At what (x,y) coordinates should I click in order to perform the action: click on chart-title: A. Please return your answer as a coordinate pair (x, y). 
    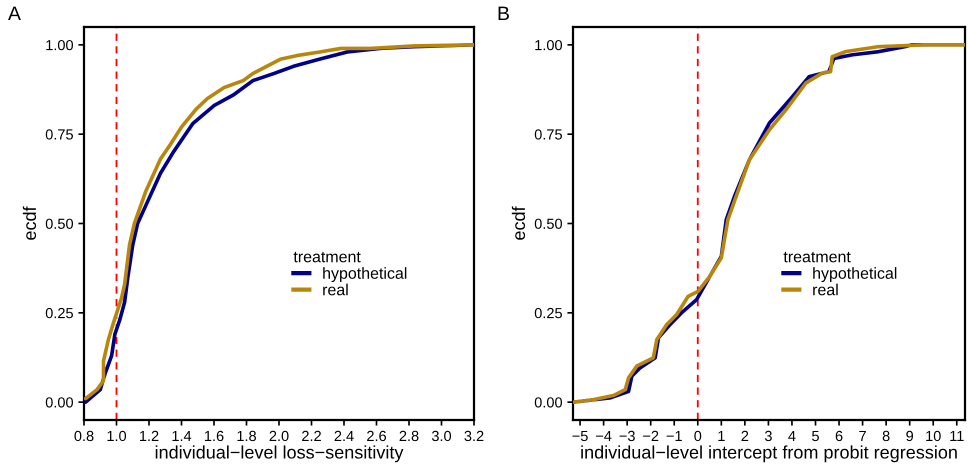
    Looking at the image, I should click on (14, 13).